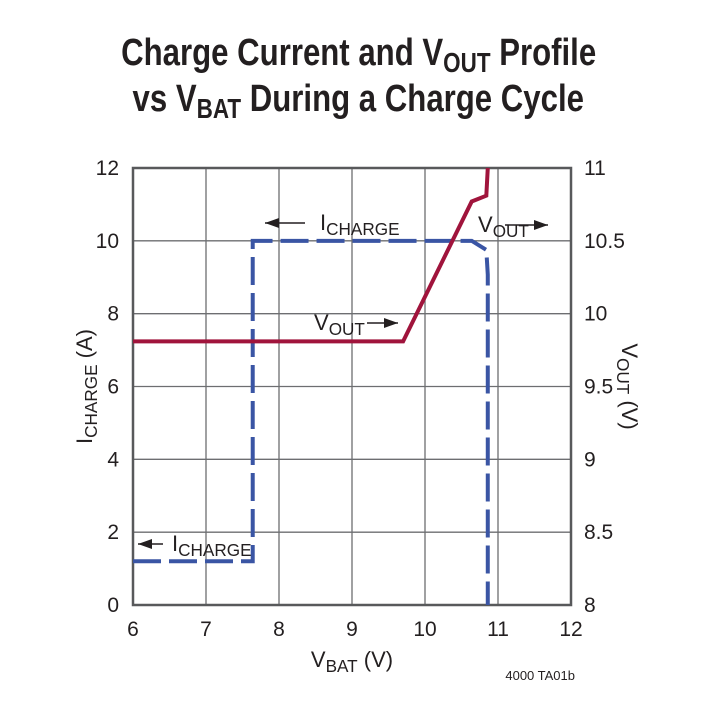 The height and width of the screenshot is (725, 717). Describe the element at coordinates (113, 532) in the screenshot. I see `y-left-tick-label: 2` at that location.